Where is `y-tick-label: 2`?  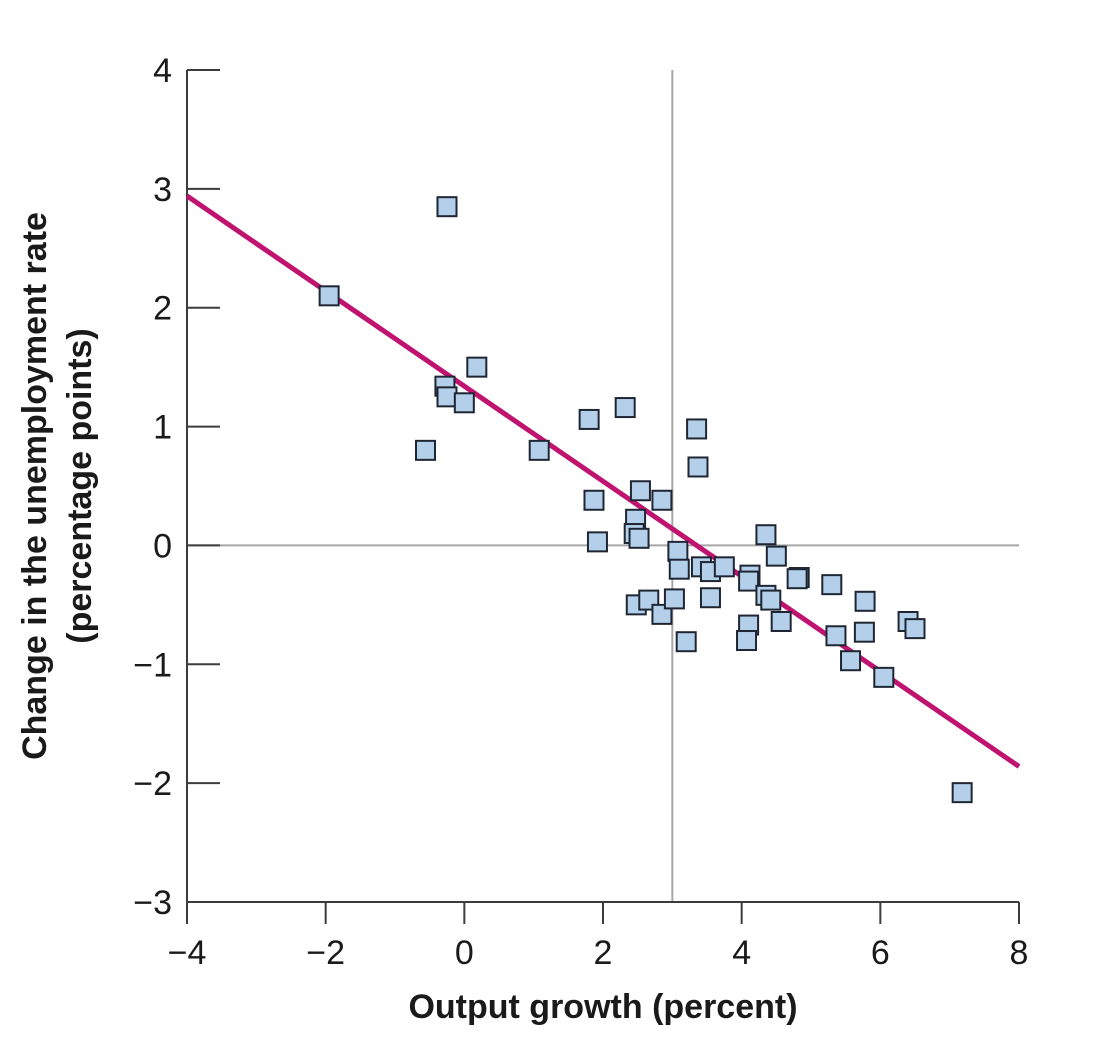 y-tick-label: 2 is located at coordinates (162, 309).